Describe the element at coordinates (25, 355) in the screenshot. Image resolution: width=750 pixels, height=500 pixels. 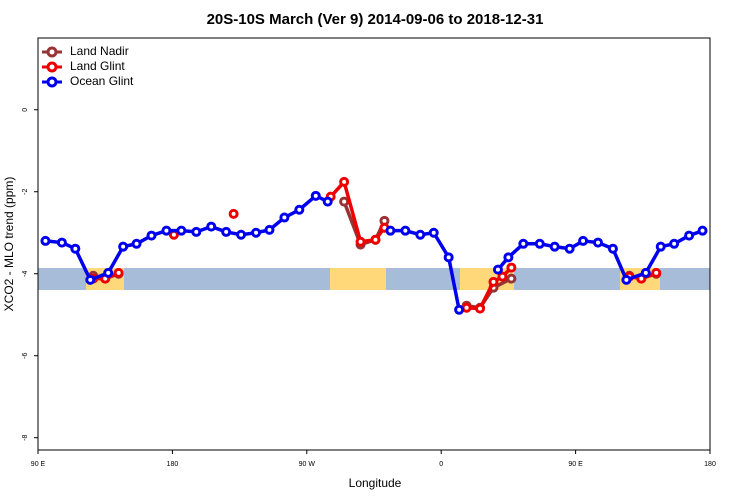
I see `y-tick-label: -6` at that location.